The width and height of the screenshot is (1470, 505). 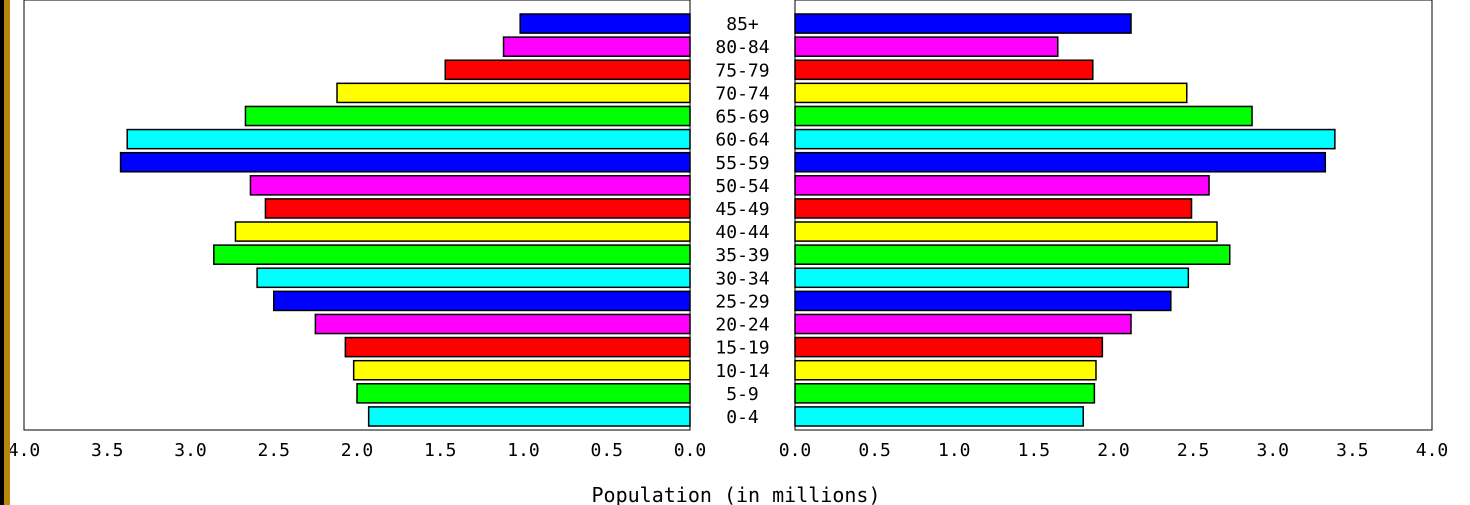 What do you see at coordinates (25, 450) in the screenshot?
I see `tick-left-4.0: 4.0` at bounding box center [25, 450].